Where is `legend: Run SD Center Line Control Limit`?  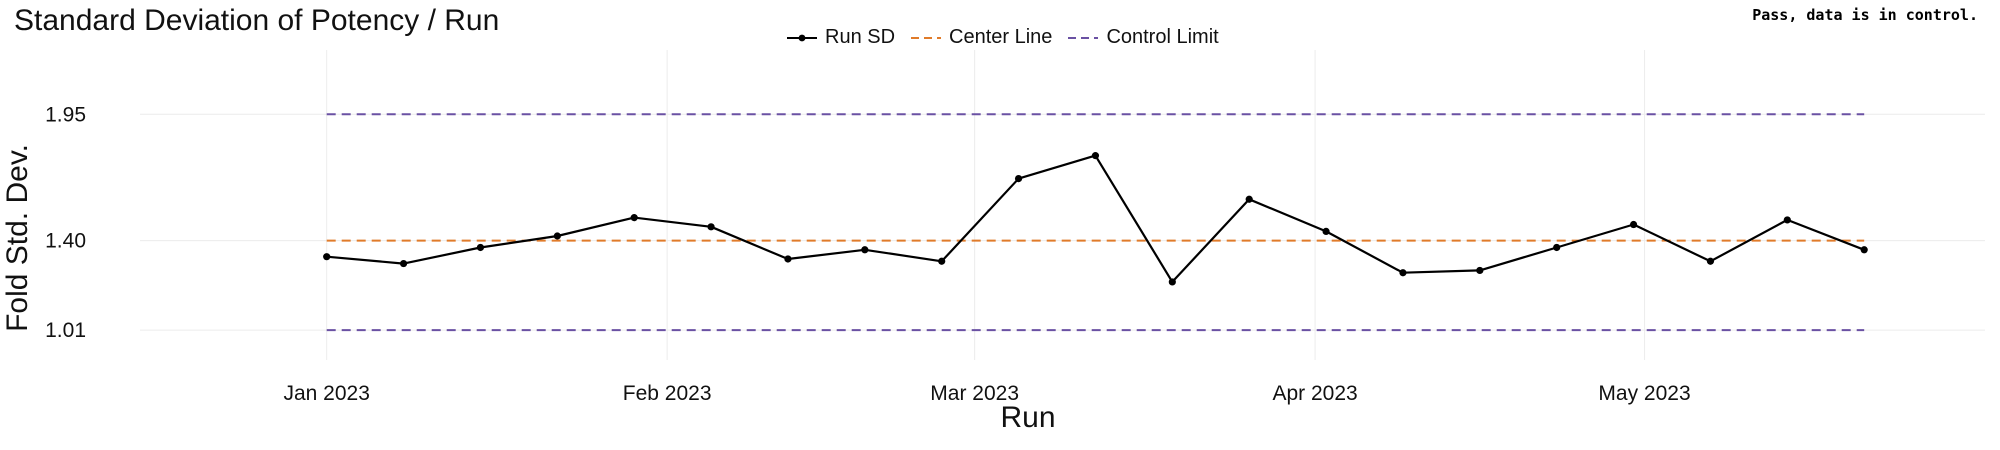 legend: Run SD Center Line Control Limit is located at coordinates (1002, 37).